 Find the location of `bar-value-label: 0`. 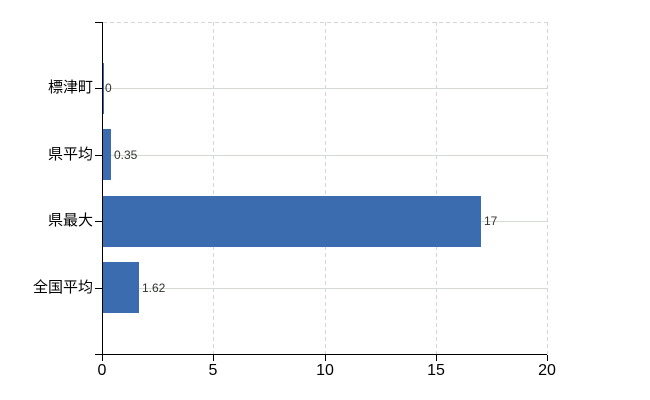

bar-value-label: 0 is located at coordinates (108, 88).